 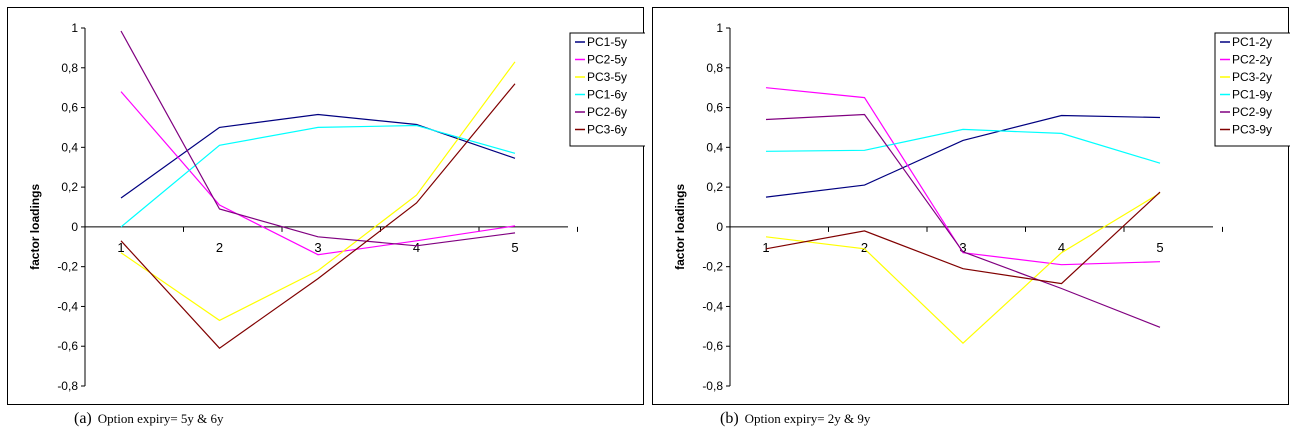 What do you see at coordinates (318, 156) in the screenshot?
I see `series-line-pc1-5y` at bounding box center [318, 156].